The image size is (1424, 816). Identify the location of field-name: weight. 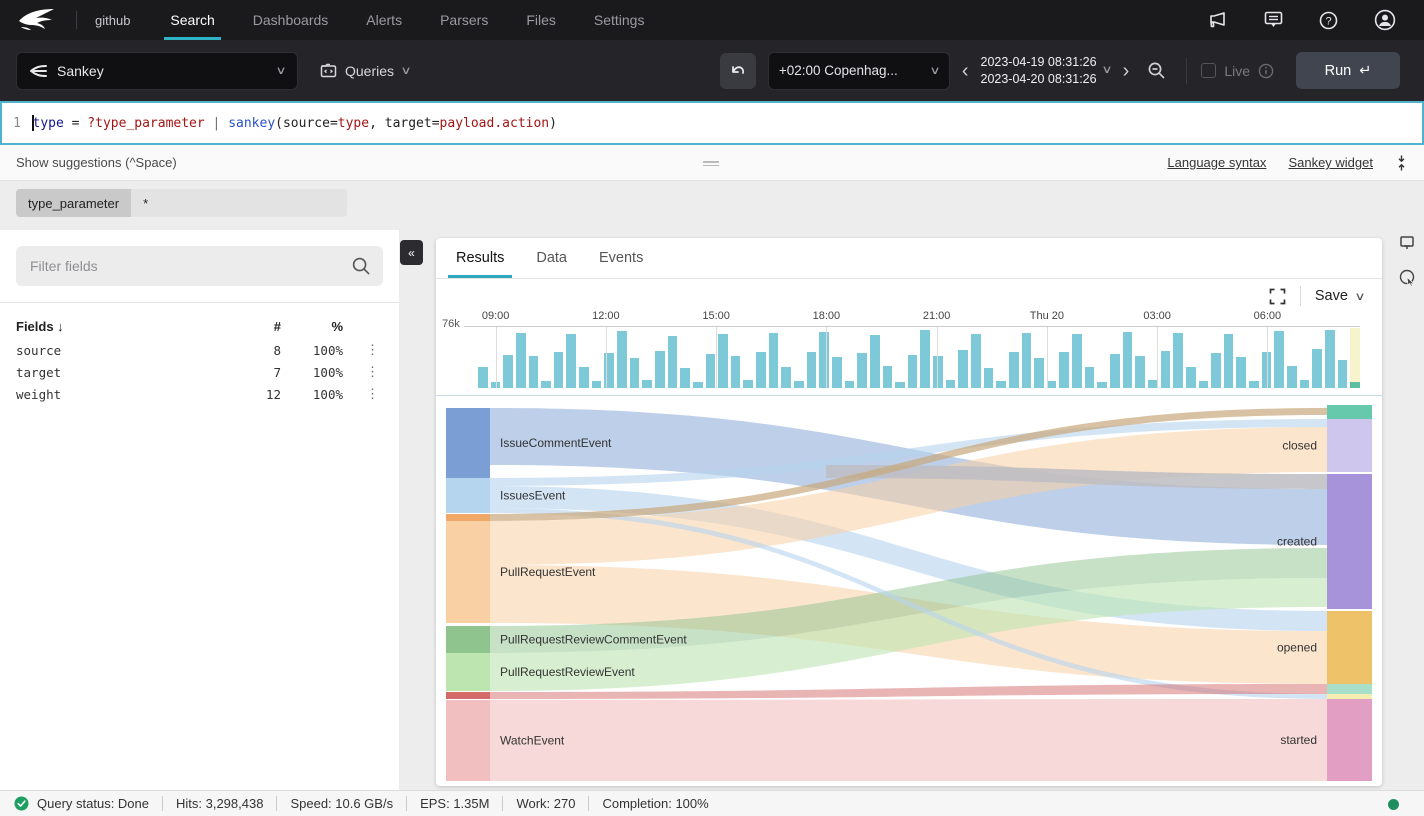
(39, 394).